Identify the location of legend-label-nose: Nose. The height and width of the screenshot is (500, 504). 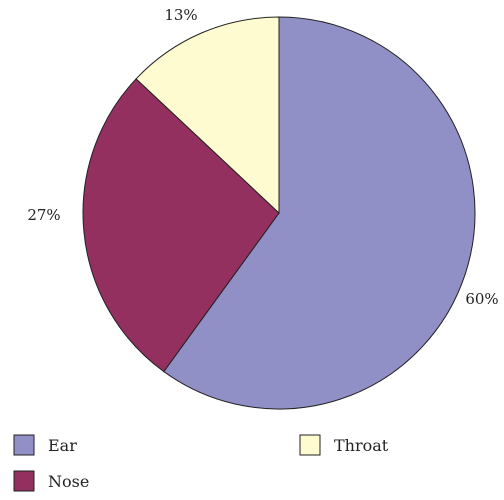
(68, 481).